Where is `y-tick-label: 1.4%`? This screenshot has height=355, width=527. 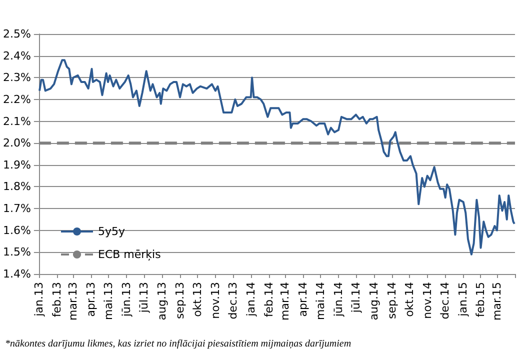
y-tick-label: 1.4% is located at coordinates (16, 274).